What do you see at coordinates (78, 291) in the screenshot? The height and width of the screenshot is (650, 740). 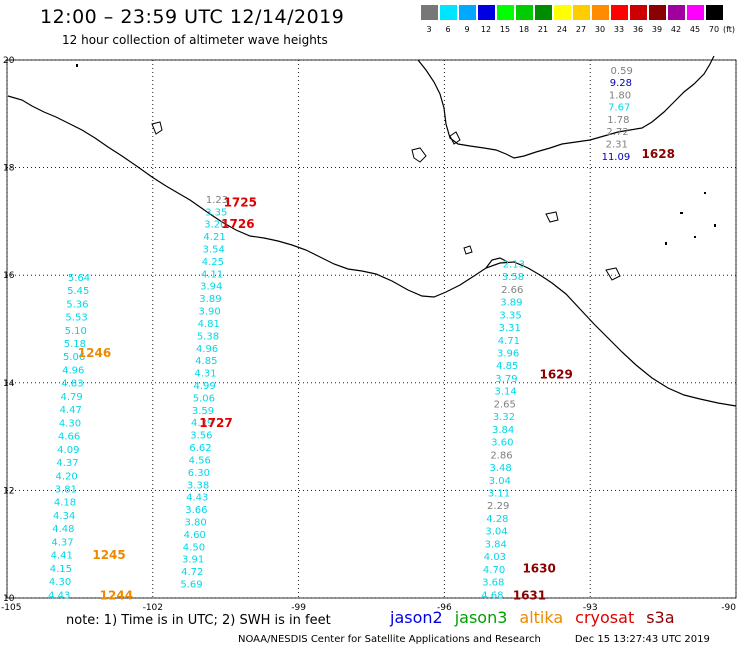 I see `wave-height-value: 5.45` at bounding box center [78, 291].